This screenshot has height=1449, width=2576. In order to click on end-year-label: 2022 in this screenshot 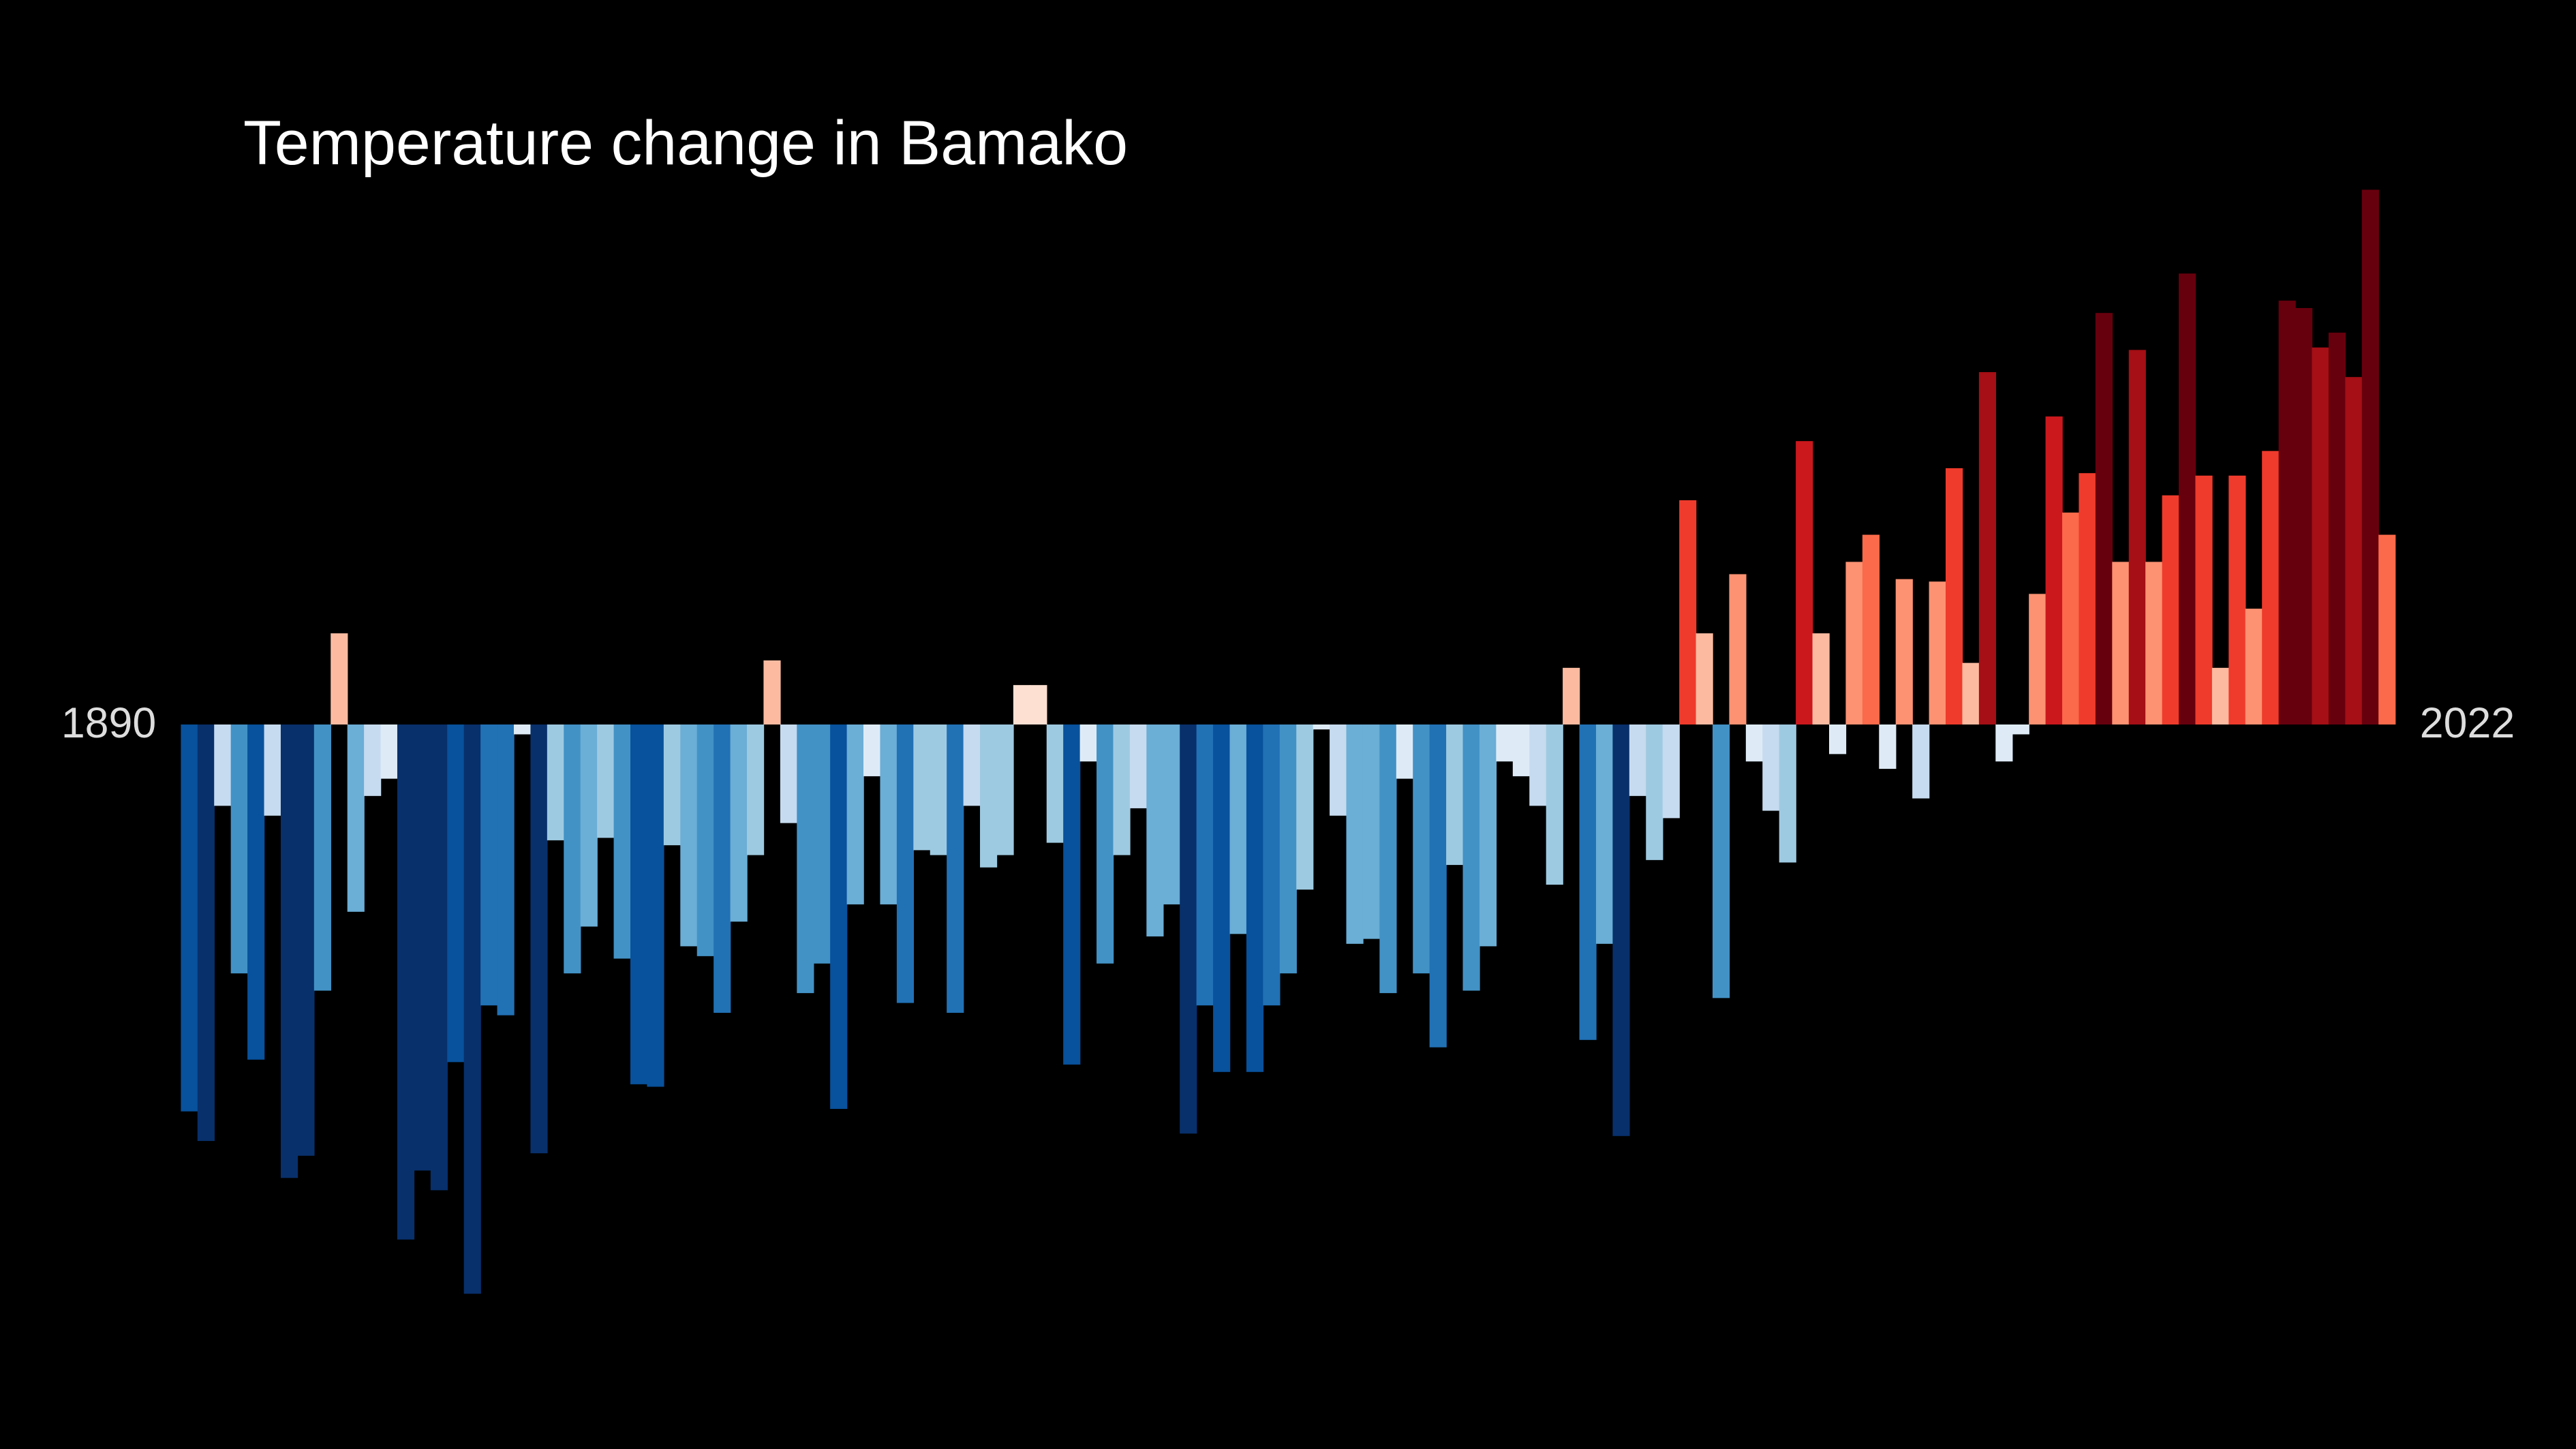, I will do `click(2467, 723)`.